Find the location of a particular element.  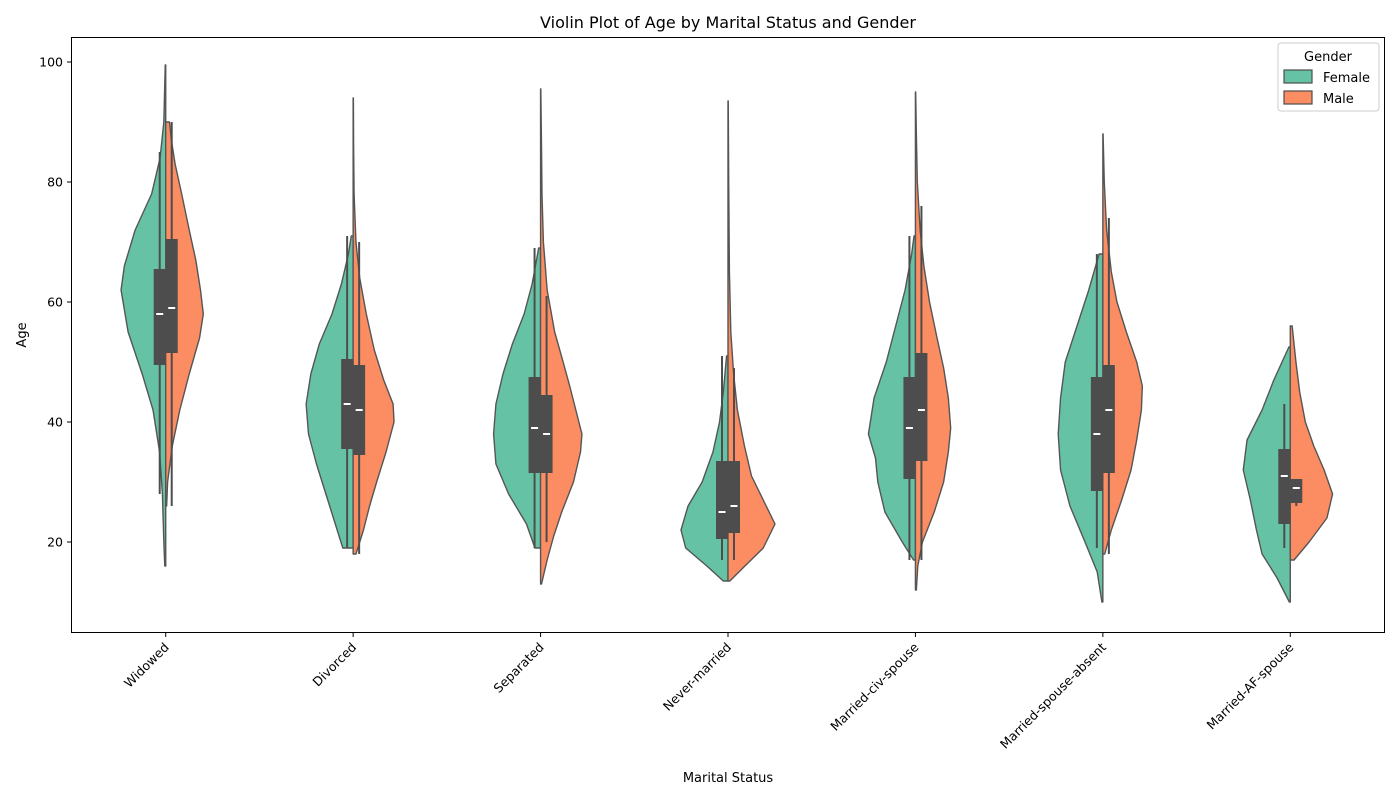

y-tick-label-100: 100 is located at coordinates (51, 62).